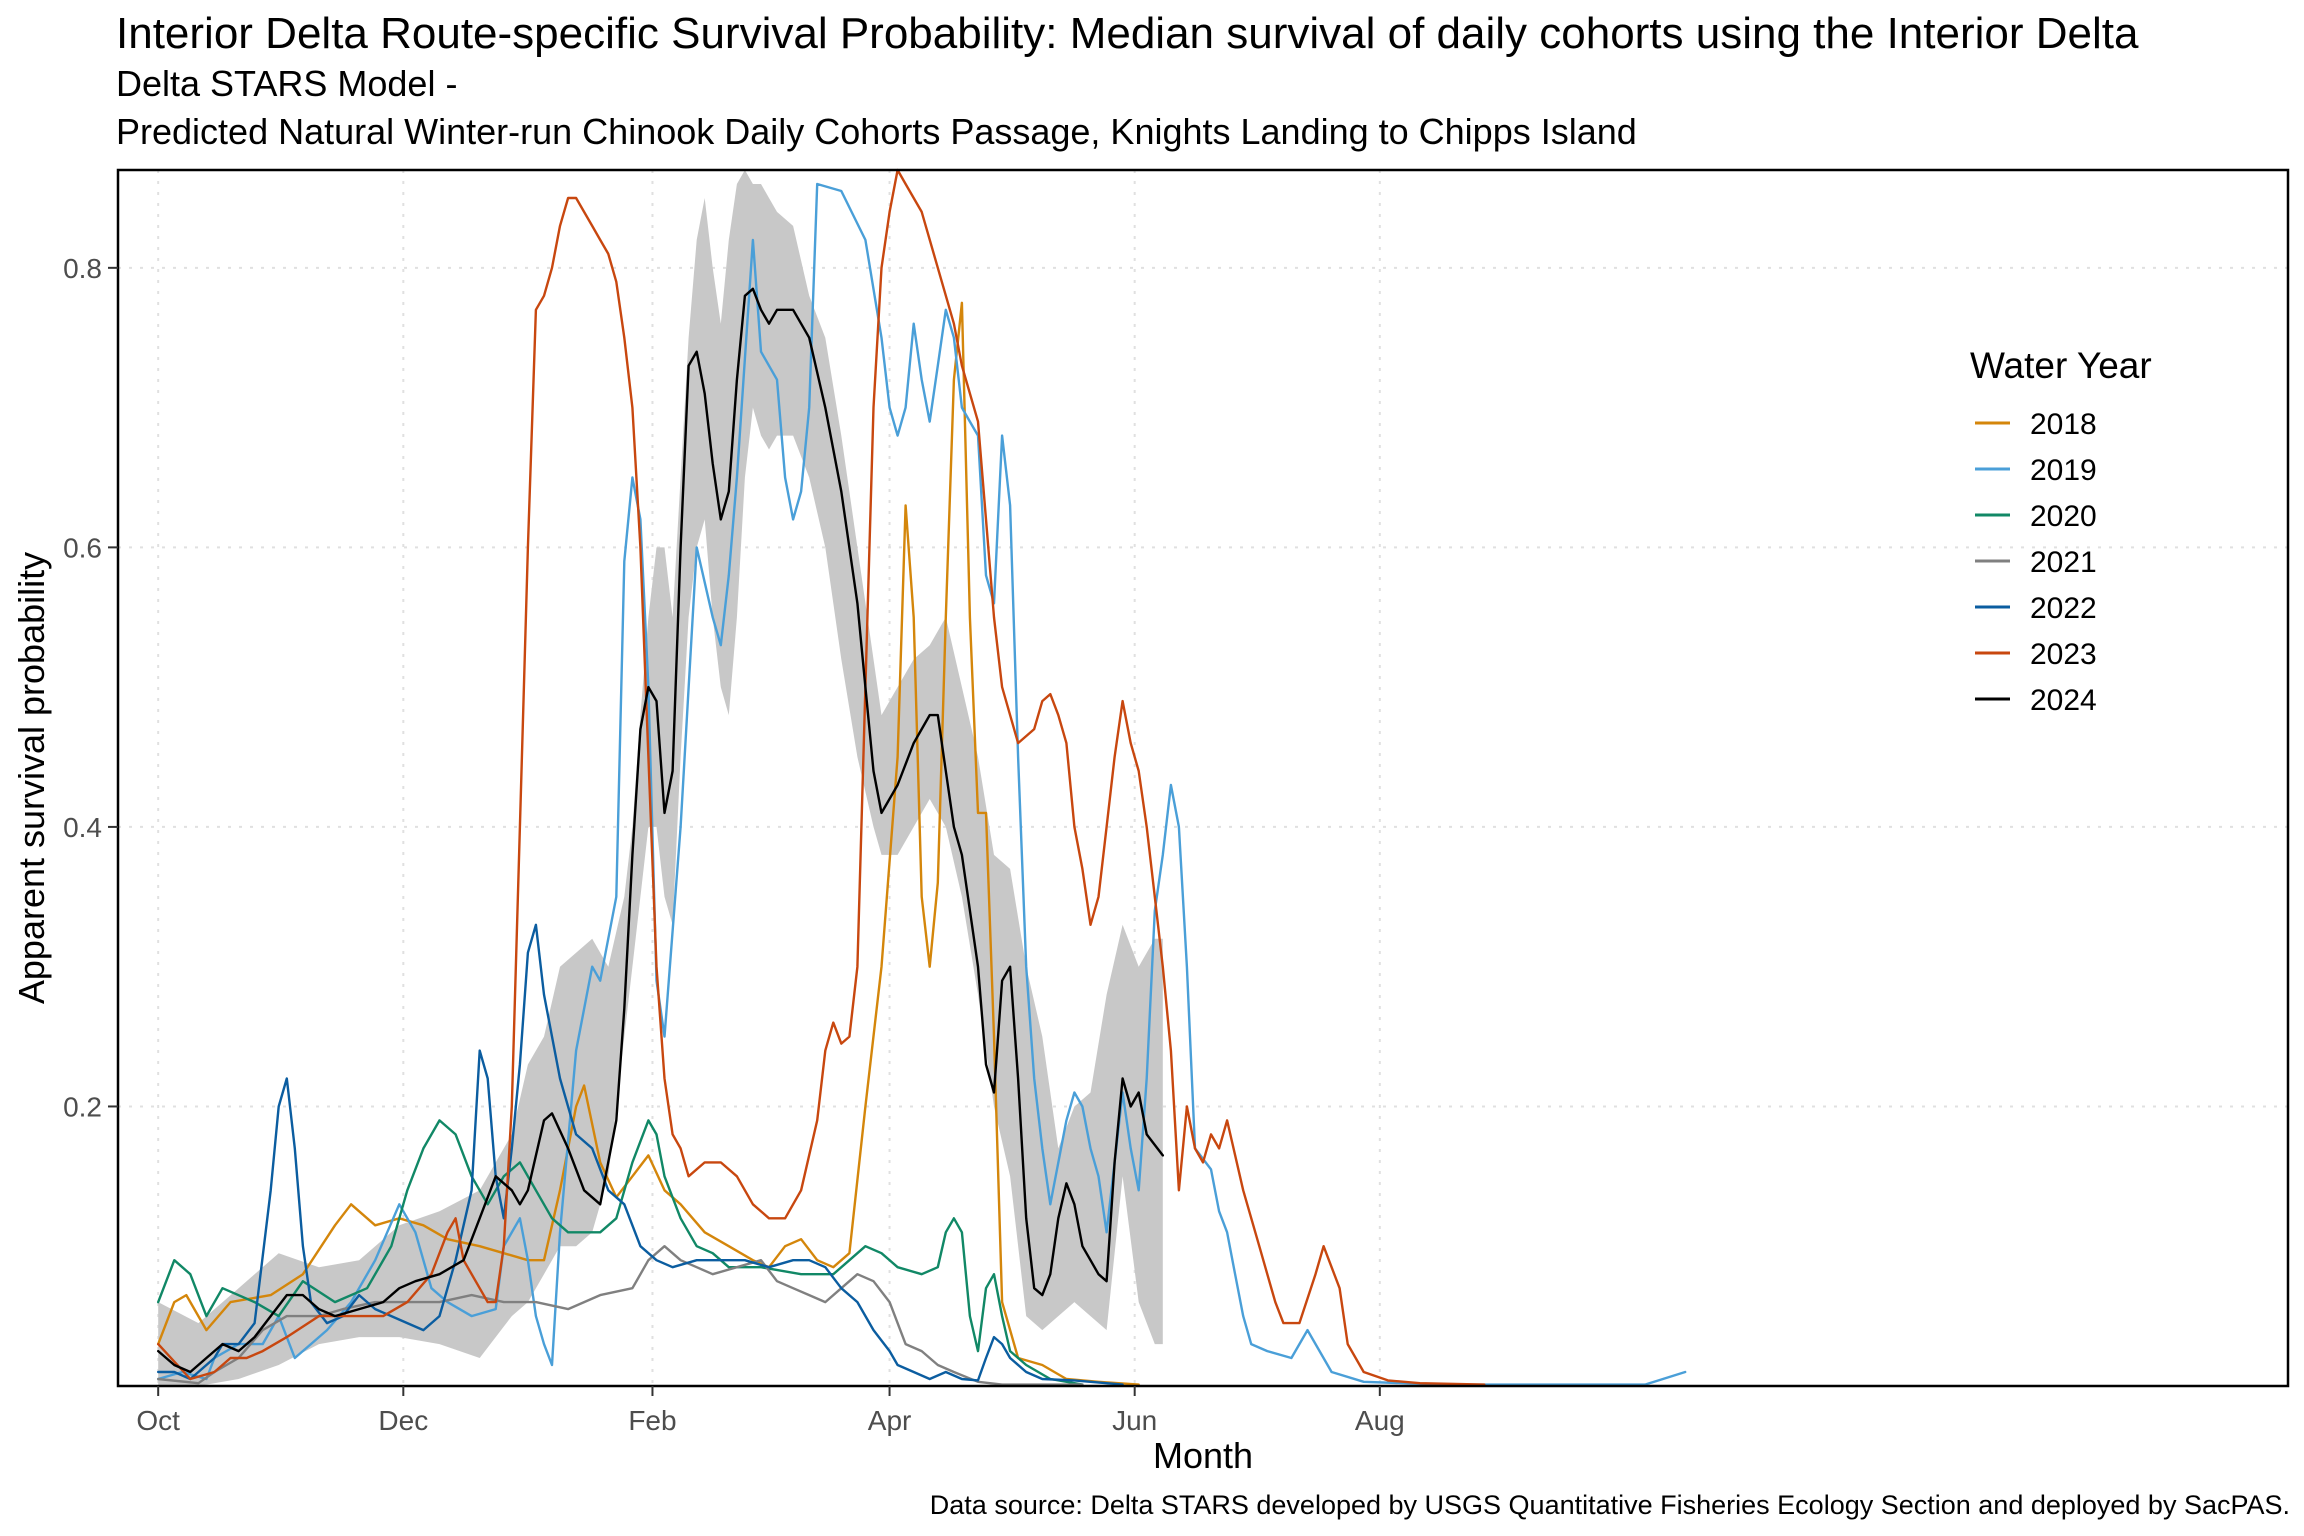 Image resolution: width=2304 pixels, height=1536 pixels. Describe the element at coordinates (1203, 1455) in the screenshot. I see `x-axis-title: Month` at that location.